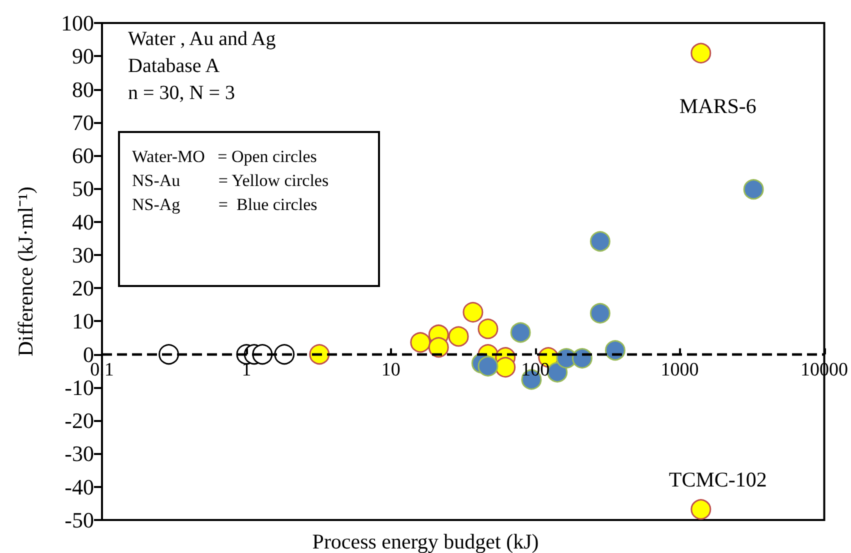 The width and height of the screenshot is (851, 553). I want to click on y-tick-label: 70, so click(83, 122).